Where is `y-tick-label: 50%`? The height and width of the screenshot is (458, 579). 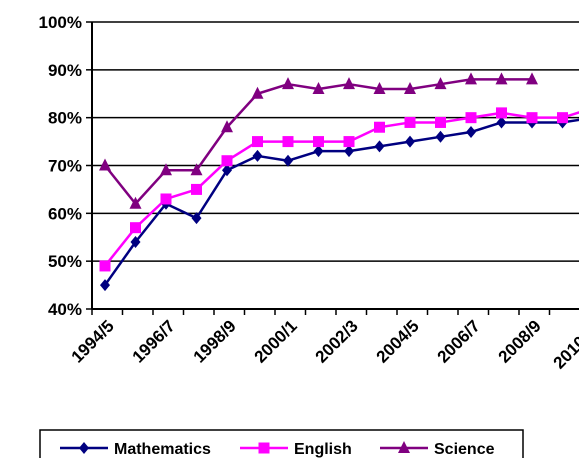 y-tick-label: 50% is located at coordinates (65, 261).